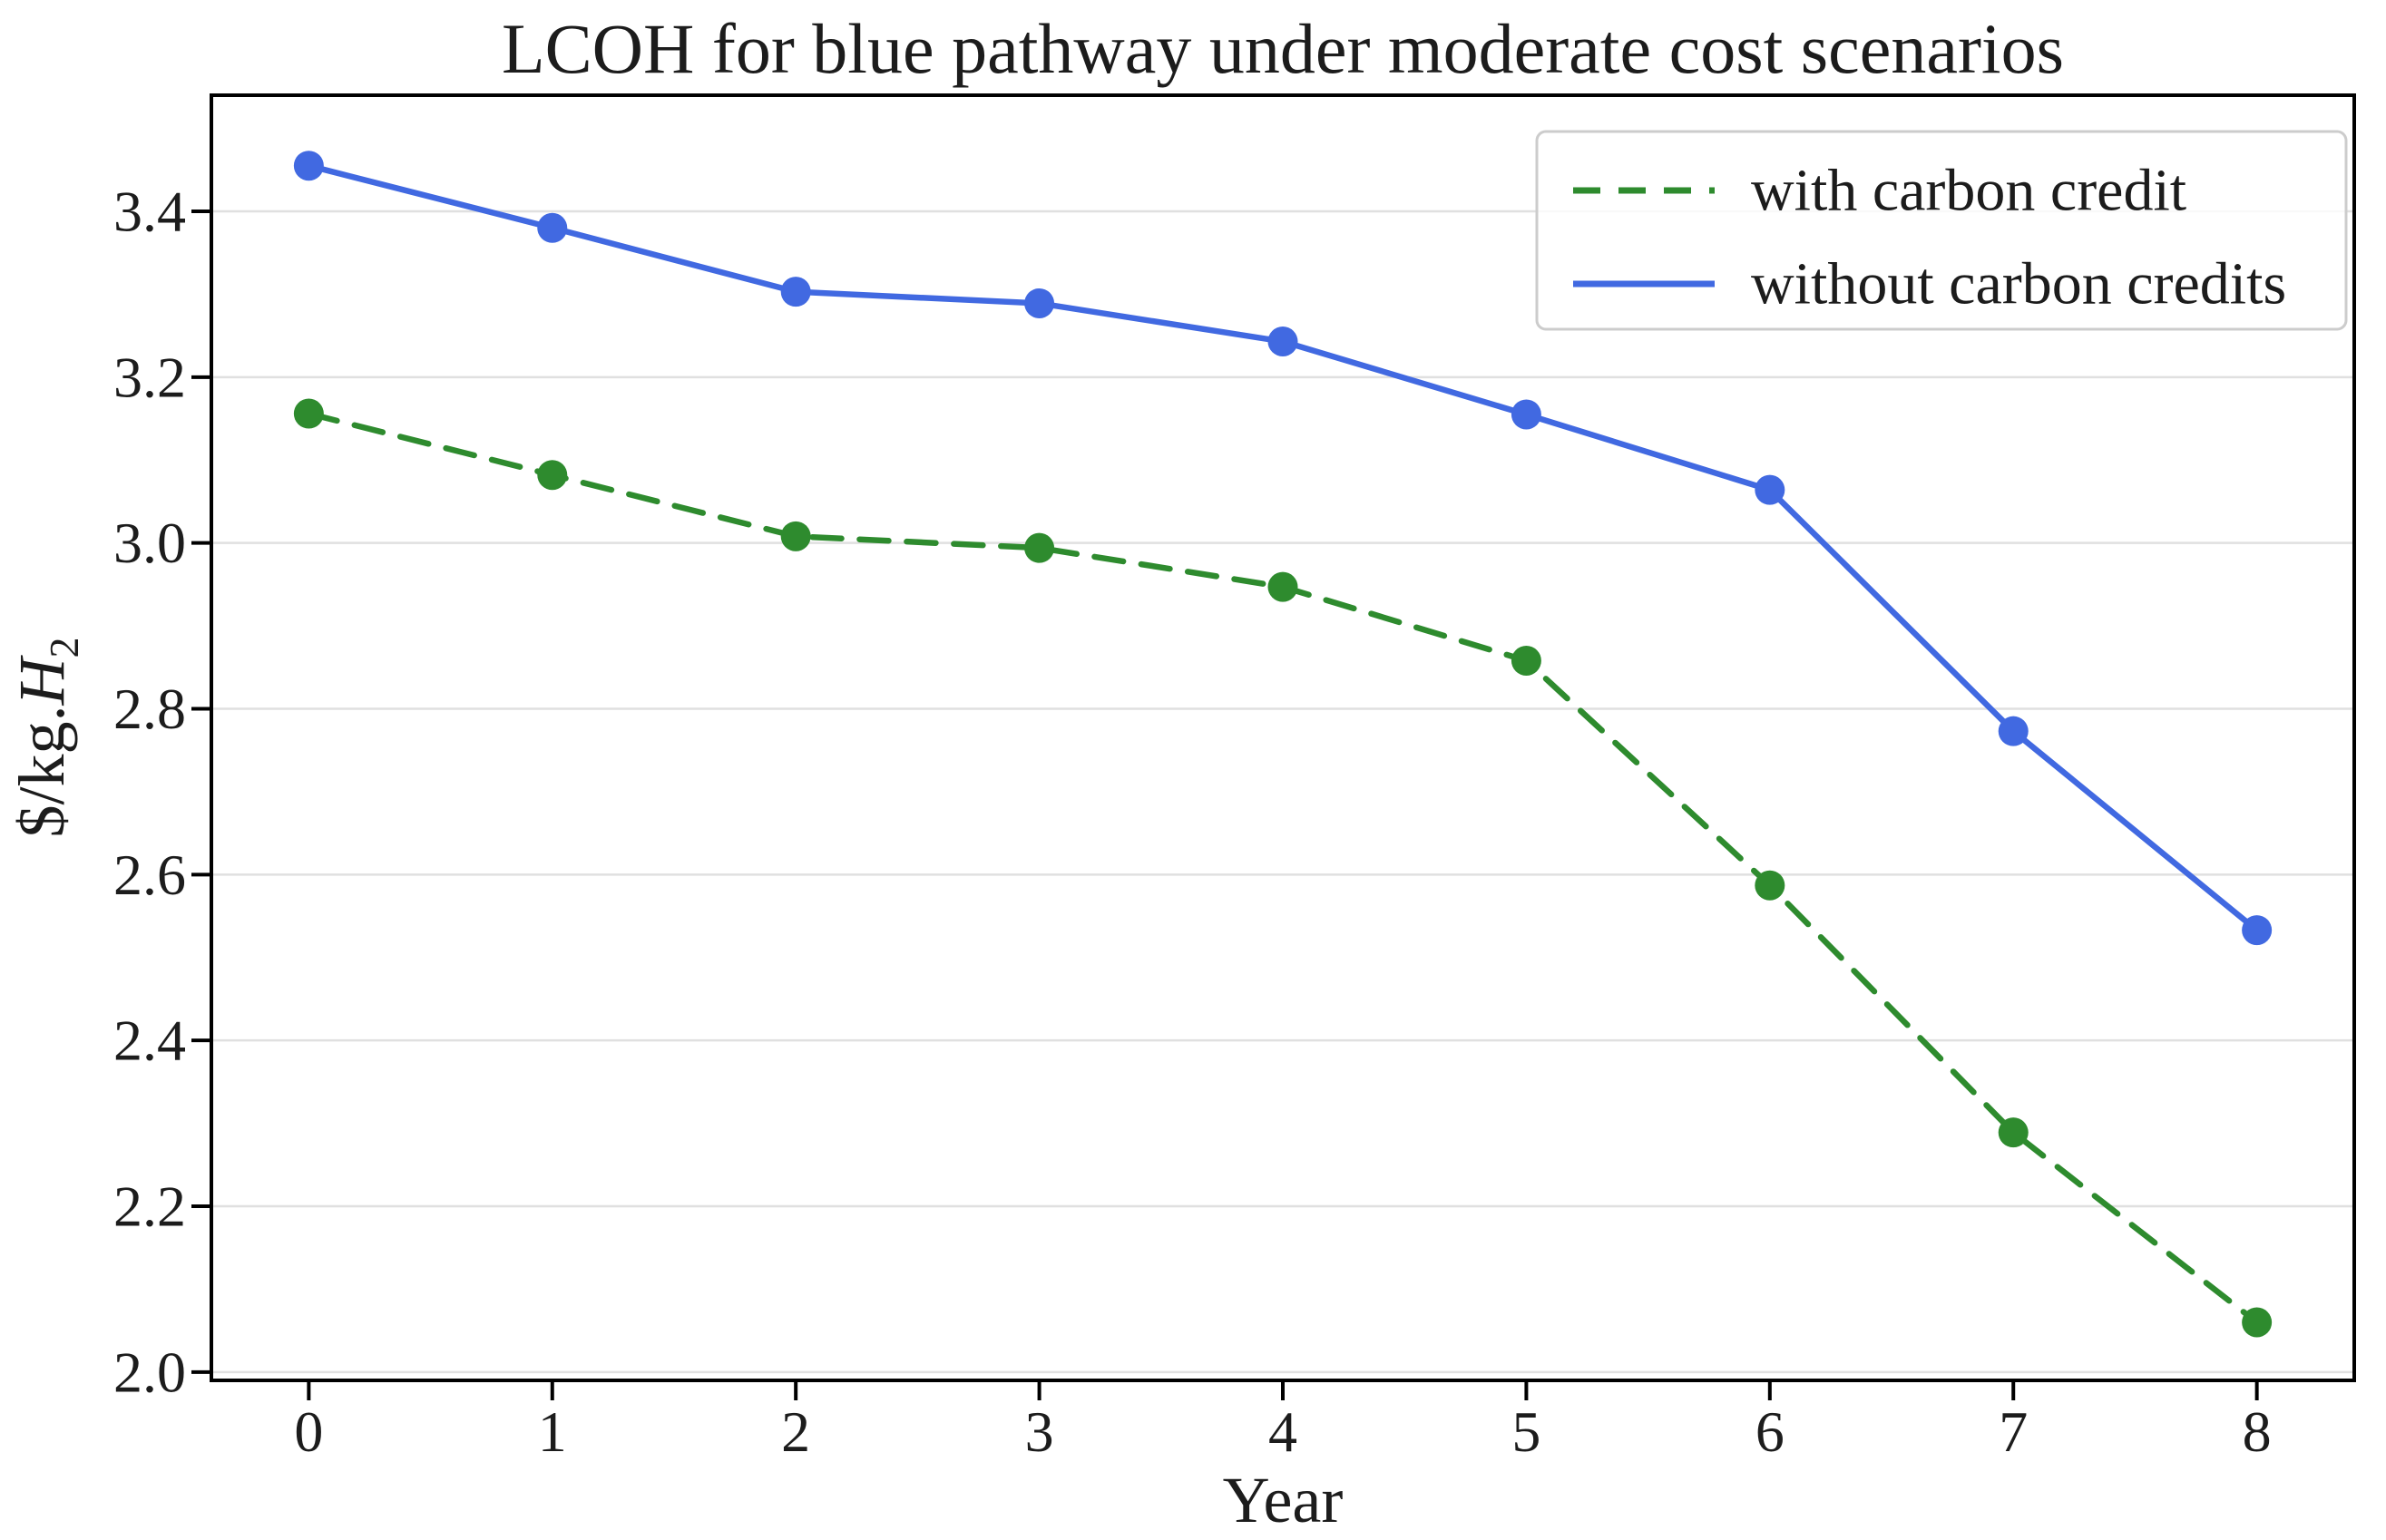 This screenshot has height=1540, width=2386. I want to click on x-tick-label: 0, so click(308, 1431).